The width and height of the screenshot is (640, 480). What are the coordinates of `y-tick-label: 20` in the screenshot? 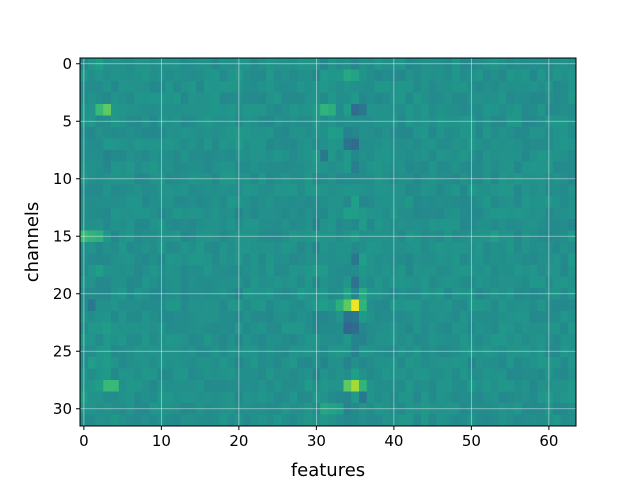 It's located at (62, 294).